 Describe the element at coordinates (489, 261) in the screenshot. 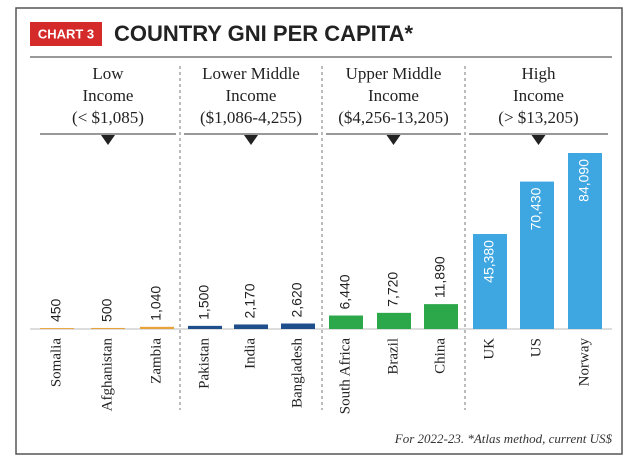

I see `value-label: 45,380` at that location.